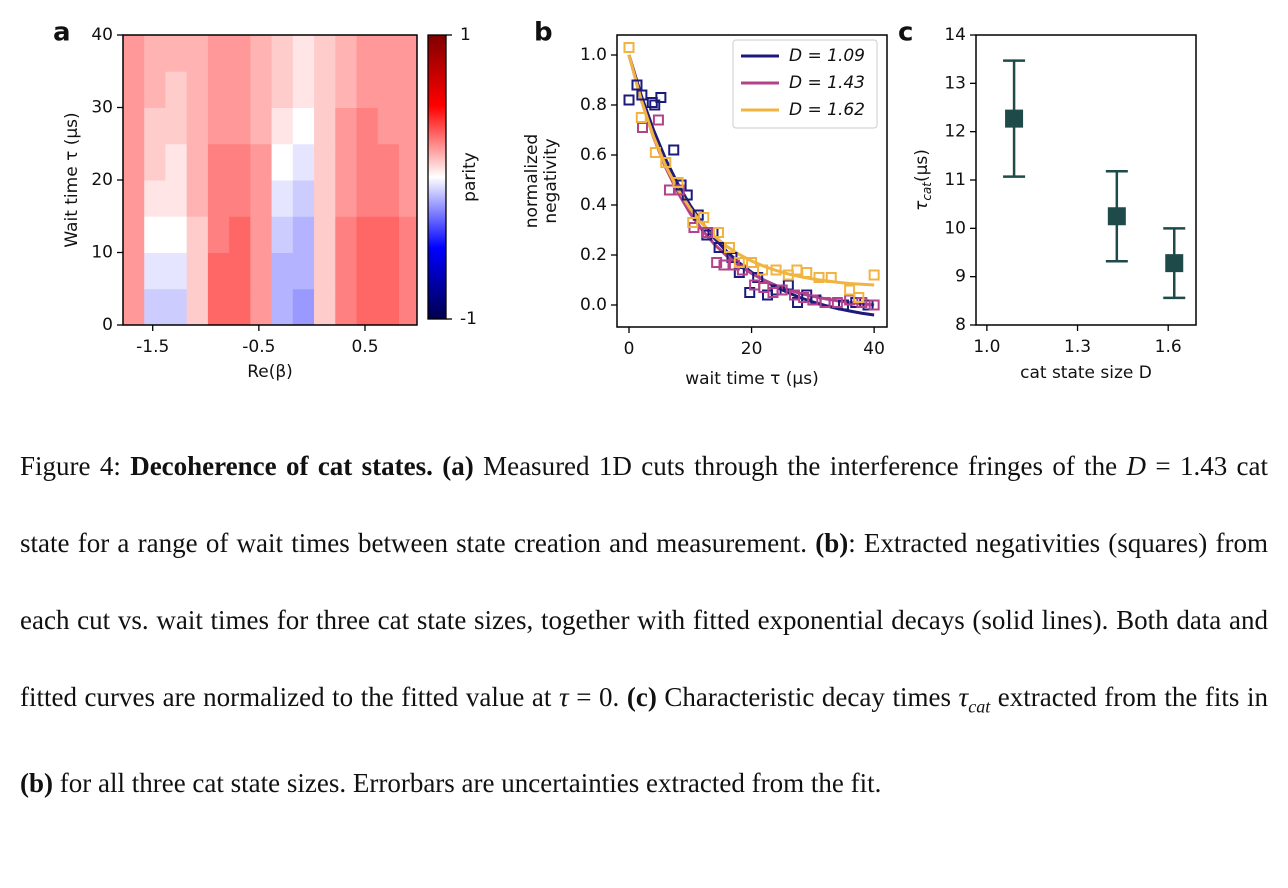 This screenshot has width=1288, height=888. Describe the element at coordinates (465, 35) in the screenshot. I see `colorbar-tick-label: 1` at that location.